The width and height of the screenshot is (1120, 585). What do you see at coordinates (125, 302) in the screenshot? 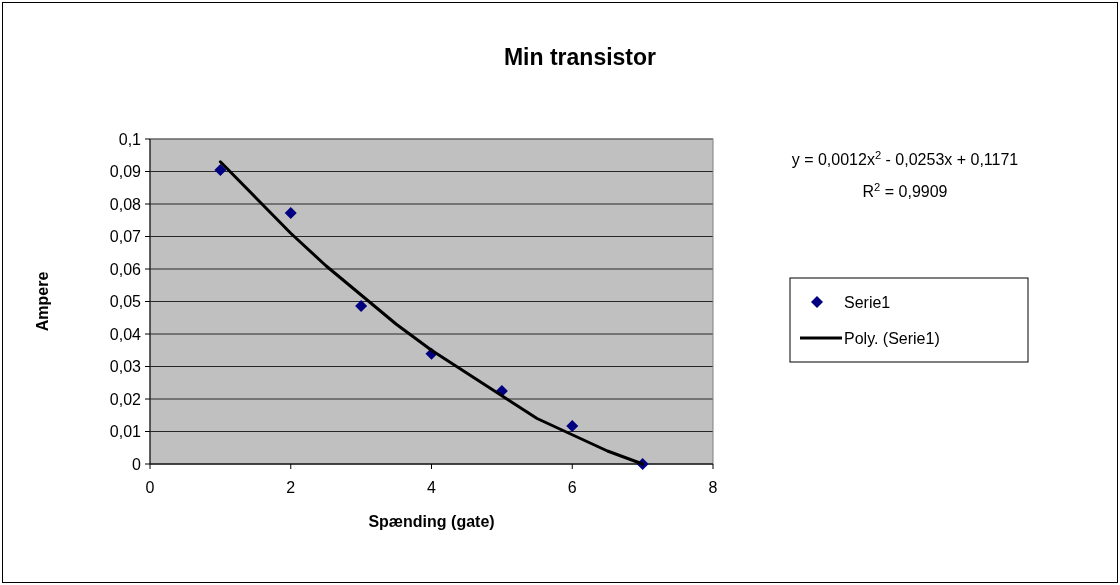
I see `y-tick-label: 0,05` at bounding box center [125, 302].